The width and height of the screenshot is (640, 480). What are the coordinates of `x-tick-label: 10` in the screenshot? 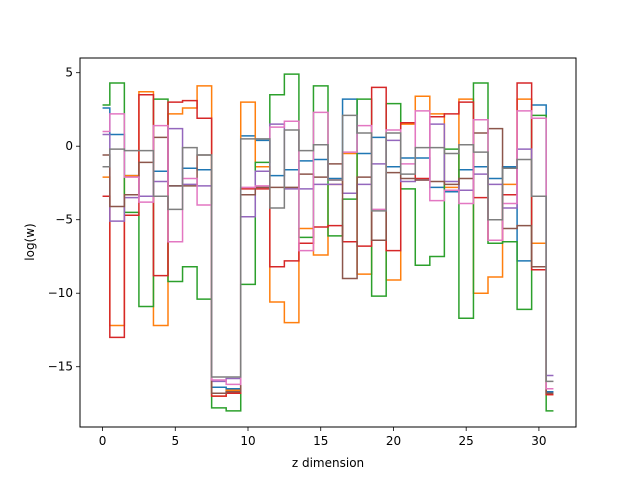 It's located at (247, 441).